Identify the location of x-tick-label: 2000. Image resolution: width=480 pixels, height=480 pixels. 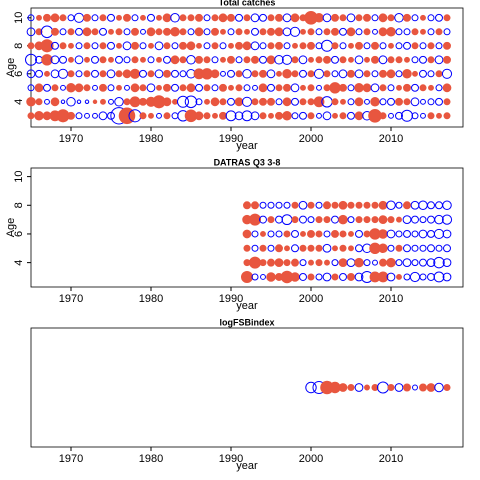
(311, 459).